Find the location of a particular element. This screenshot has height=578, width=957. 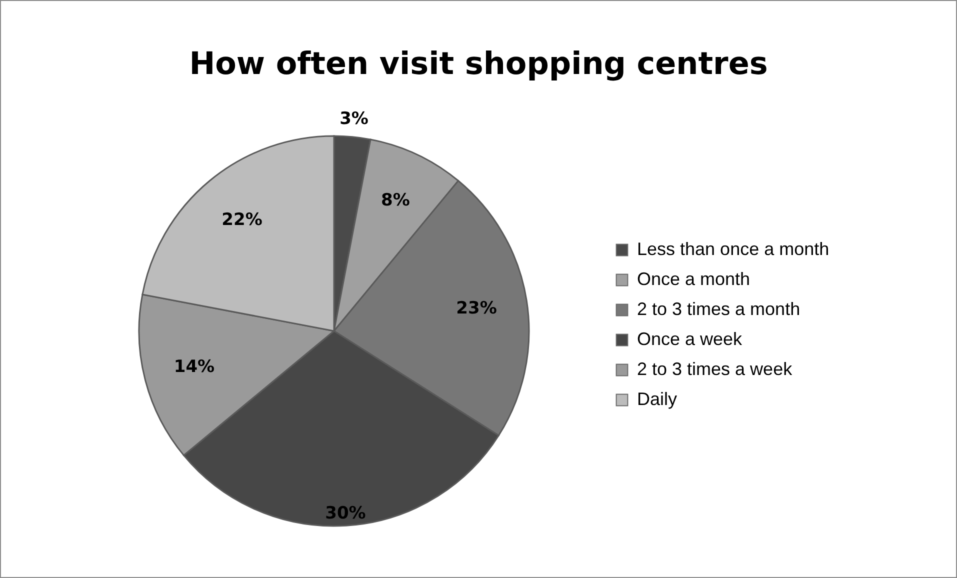

data-label: 3% is located at coordinates (354, 118).